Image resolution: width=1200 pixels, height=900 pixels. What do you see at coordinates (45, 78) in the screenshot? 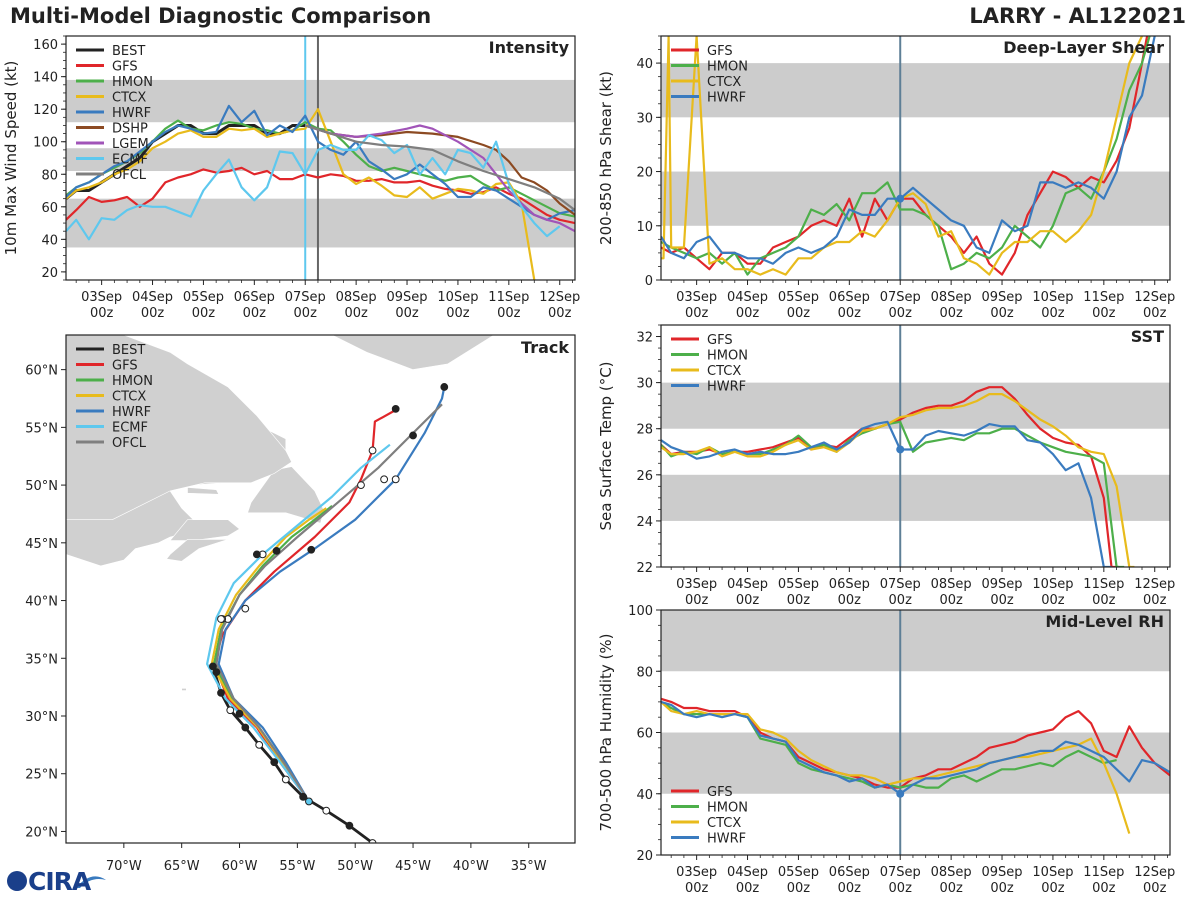
I see `y-tick-label: 140` at bounding box center [45, 78].